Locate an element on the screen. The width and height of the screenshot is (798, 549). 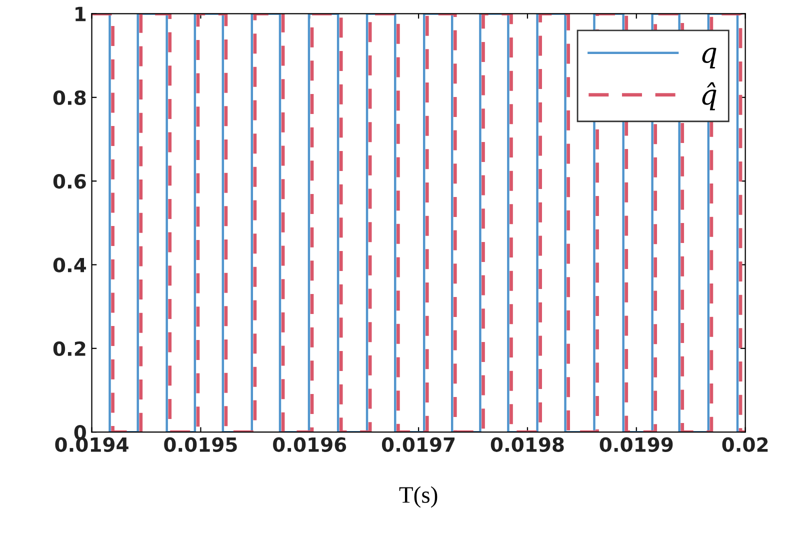
x-tick-label: 0.0196 is located at coordinates (309, 444).